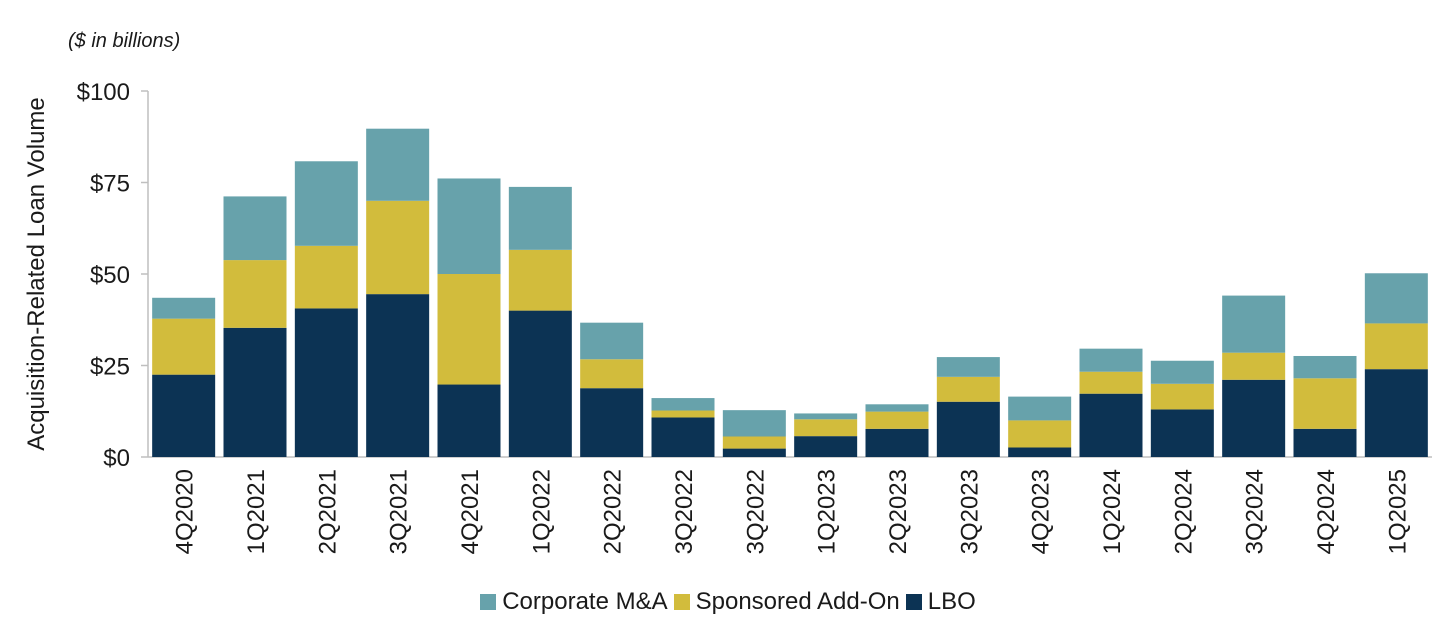 This screenshot has height=631, width=1456. What do you see at coordinates (256, 511) in the screenshot?
I see `x-tick-label: 1Q2021` at bounding box center [256, 511].